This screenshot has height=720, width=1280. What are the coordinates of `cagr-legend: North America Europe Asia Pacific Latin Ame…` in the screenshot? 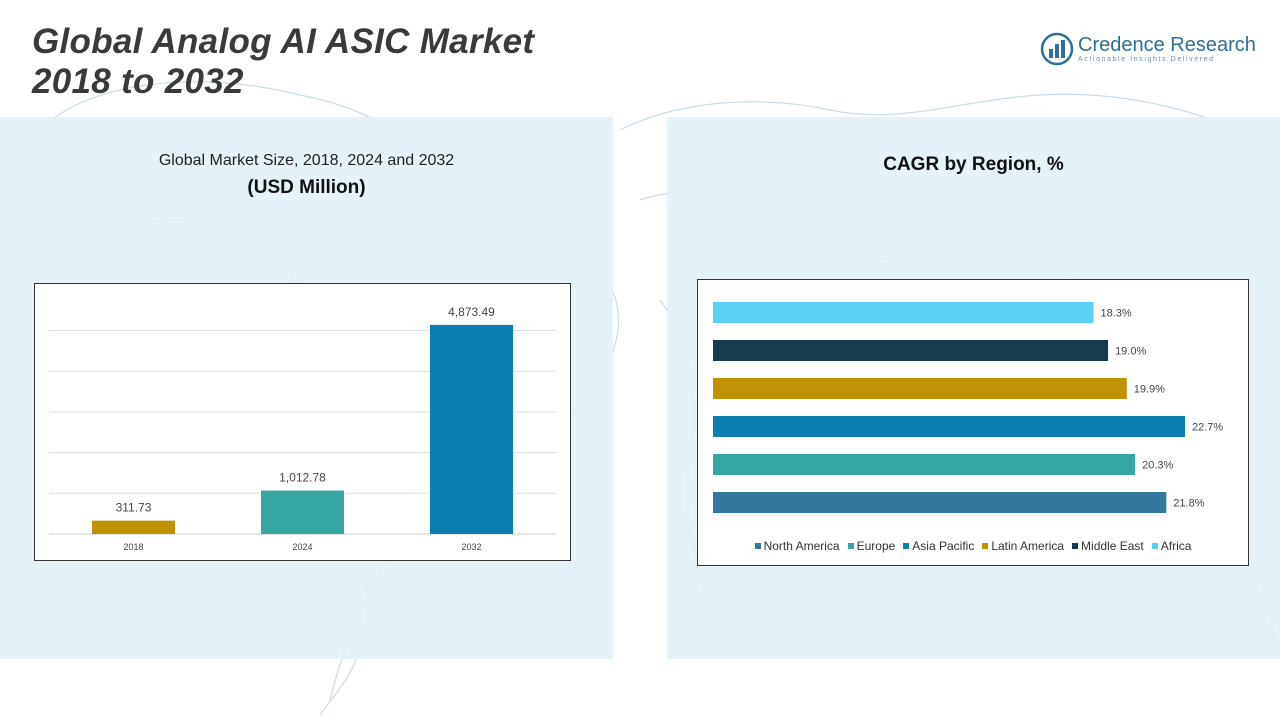 It's located at (973, 546).